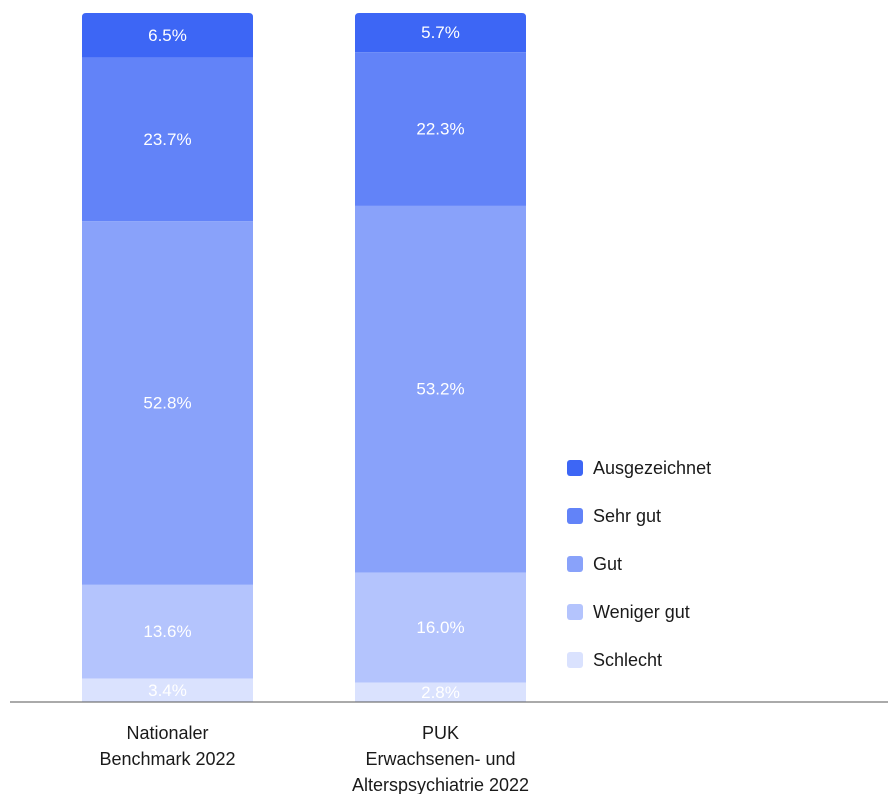 The height and width of the screenshot is (794, 890). Describe the element at coordinates (440, 733) in the screenshot. I see `category-label-line: PUK` at that location.